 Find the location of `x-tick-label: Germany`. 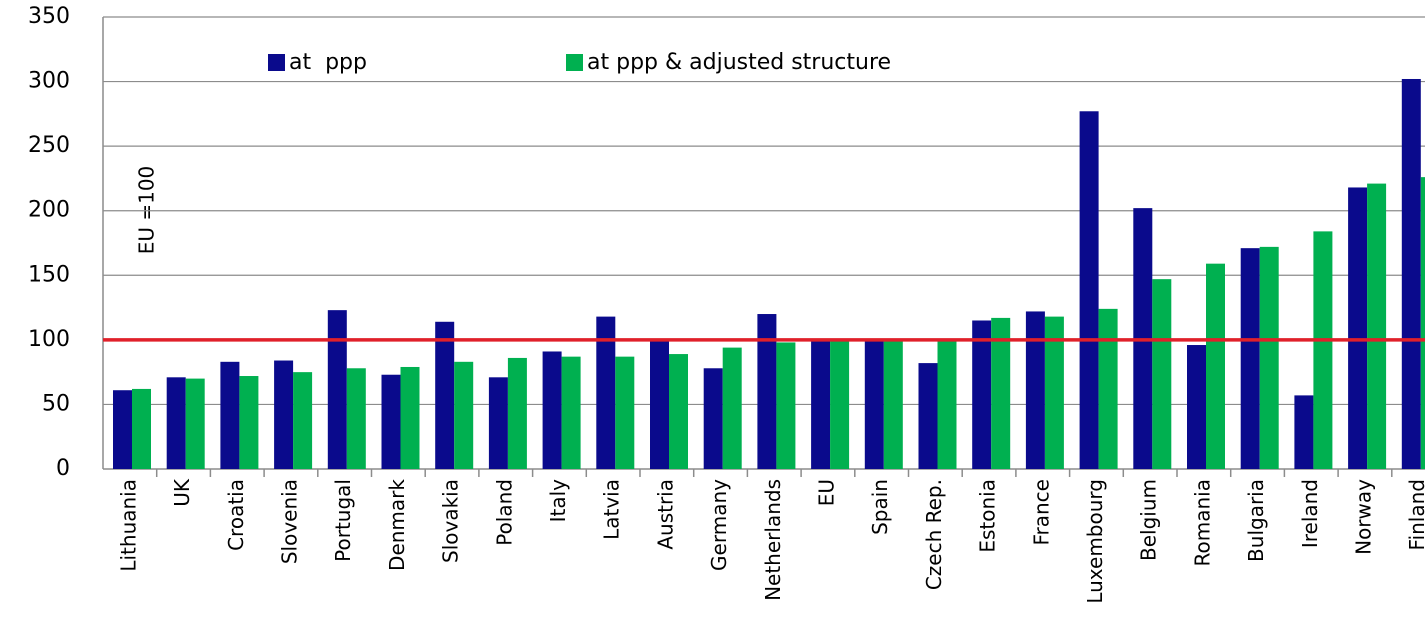

x-tick-label: Germany is located at coordinates (719, 525).